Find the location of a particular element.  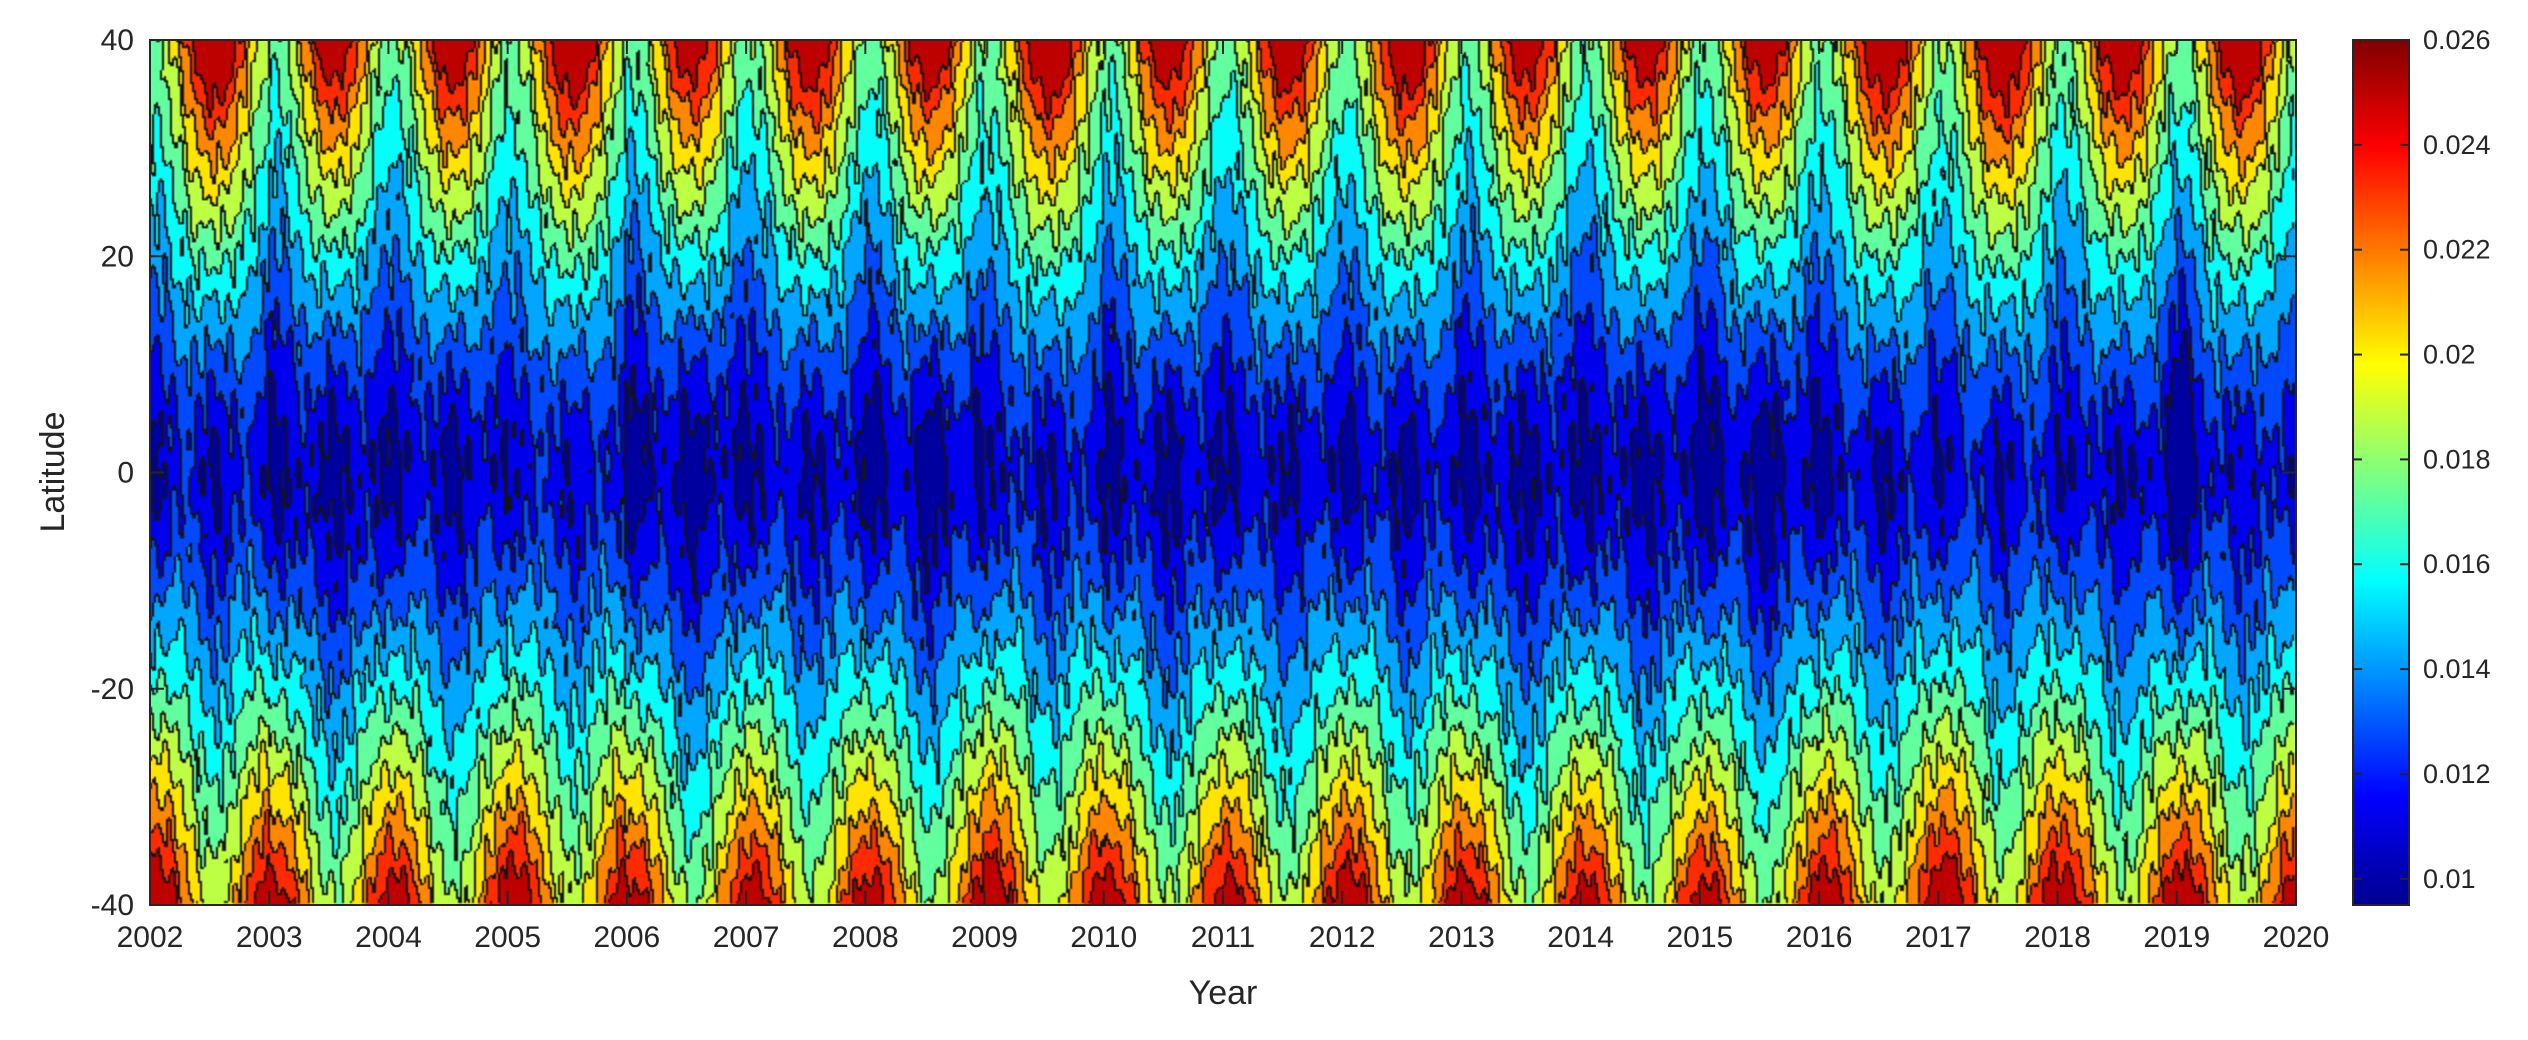

x-tick-label: 2003 is located at coordinates (269, 937).